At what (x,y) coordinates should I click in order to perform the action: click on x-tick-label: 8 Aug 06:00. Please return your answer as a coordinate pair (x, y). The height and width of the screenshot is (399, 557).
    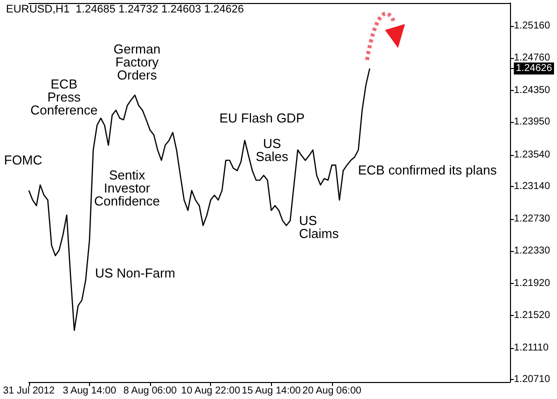
    Looking at the image, I should click on (150, 391).